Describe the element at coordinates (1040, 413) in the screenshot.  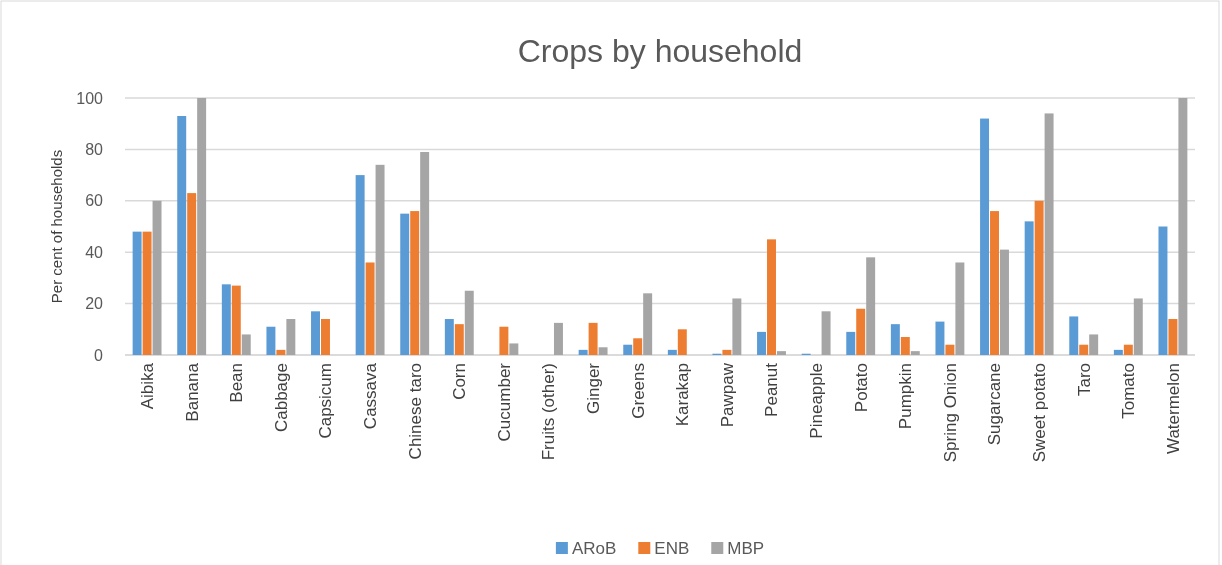
I see `x-tick-label: Sweet potato` at that location.